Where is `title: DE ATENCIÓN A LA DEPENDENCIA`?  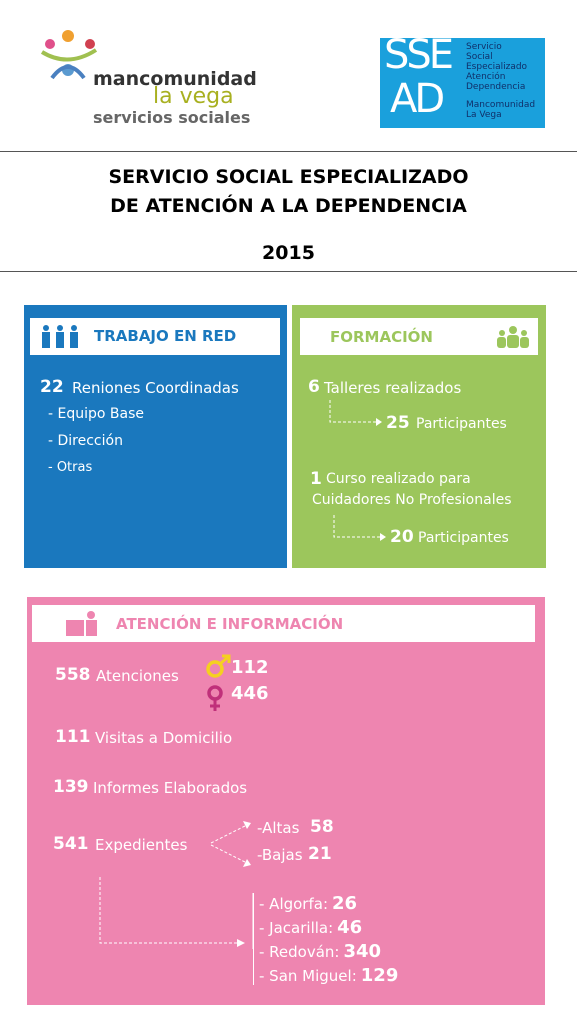
title: DE ATENCIÓN A LA DEPENDENCIA is located at coordinates (288, 206).